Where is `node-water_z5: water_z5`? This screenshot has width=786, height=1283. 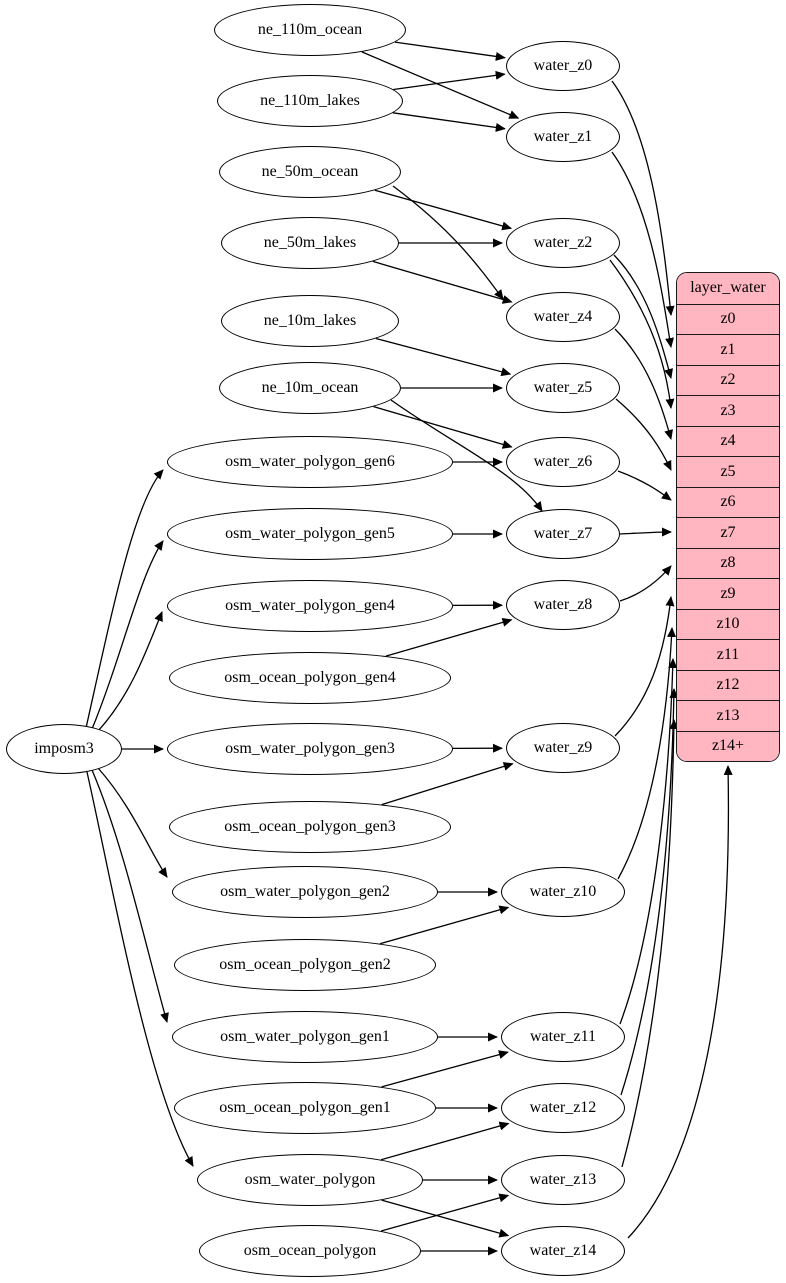
node-water_z5: water_z5 is located at coordinates (563, 388).